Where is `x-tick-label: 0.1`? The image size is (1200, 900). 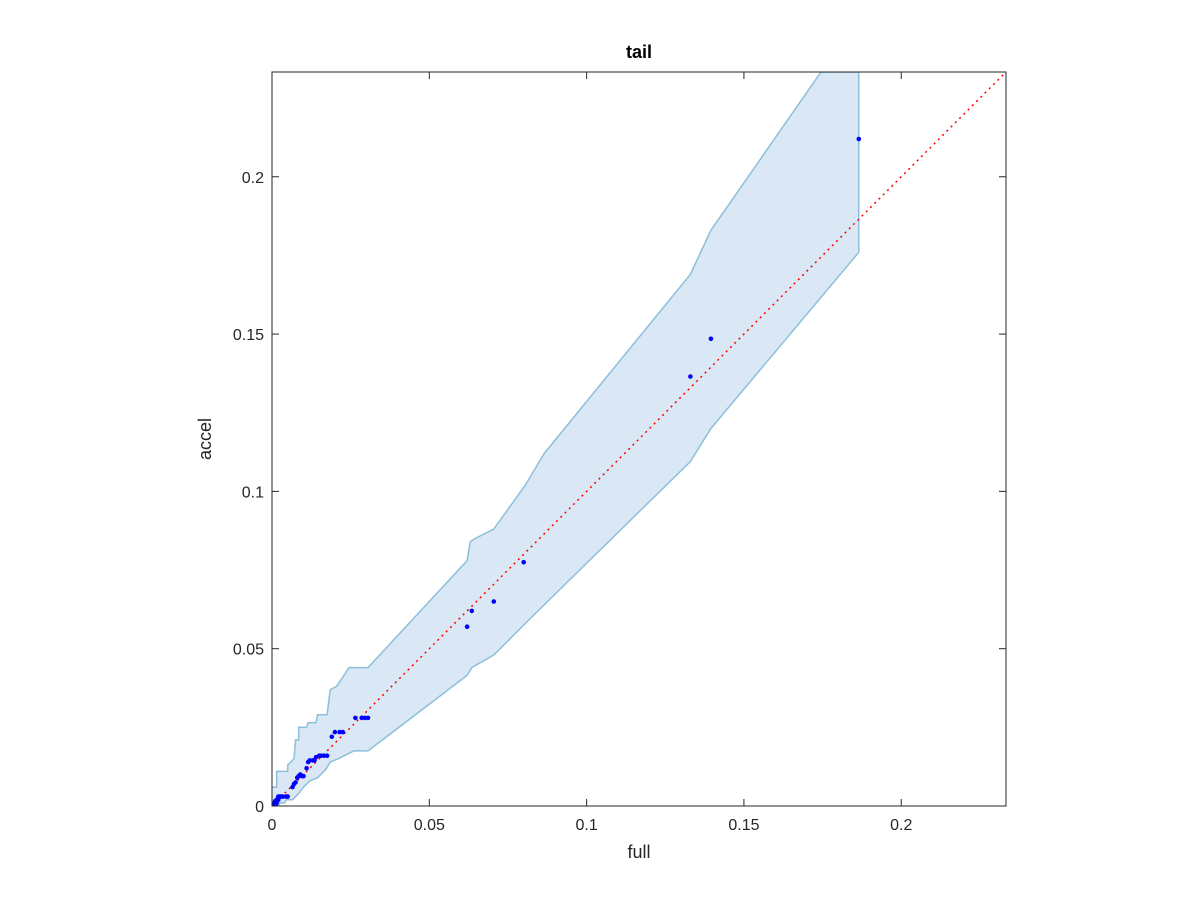
x-tick-label: 0.1 is located at coordinates (586, 825).